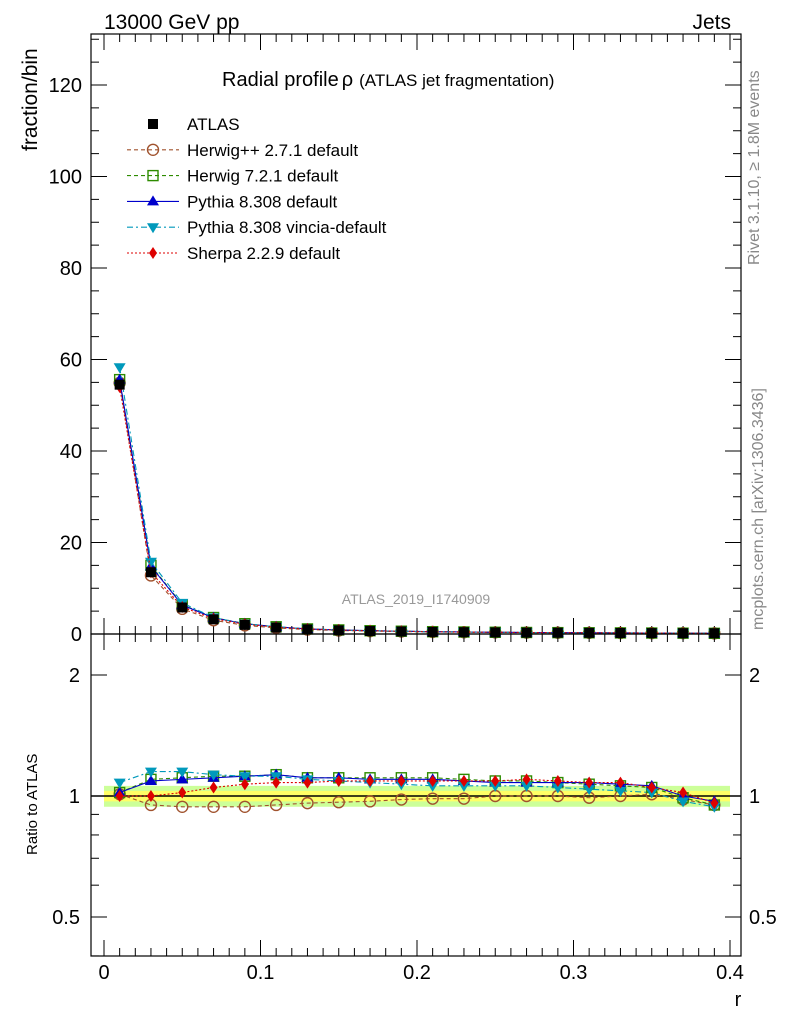 This screenshot has height=1024, width=786. Describe the element at coordinates (280, 80) in the screenshot. I see `plot-title-main: Radial profile` at that location.